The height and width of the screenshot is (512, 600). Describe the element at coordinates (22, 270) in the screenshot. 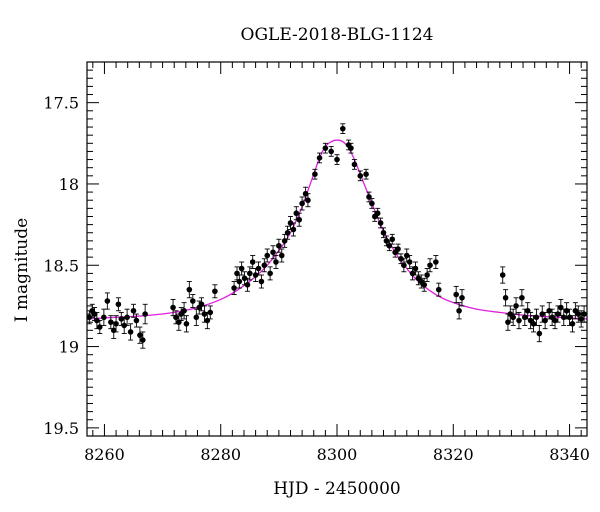

I see `y-axis-label: I magnitude` at that location.